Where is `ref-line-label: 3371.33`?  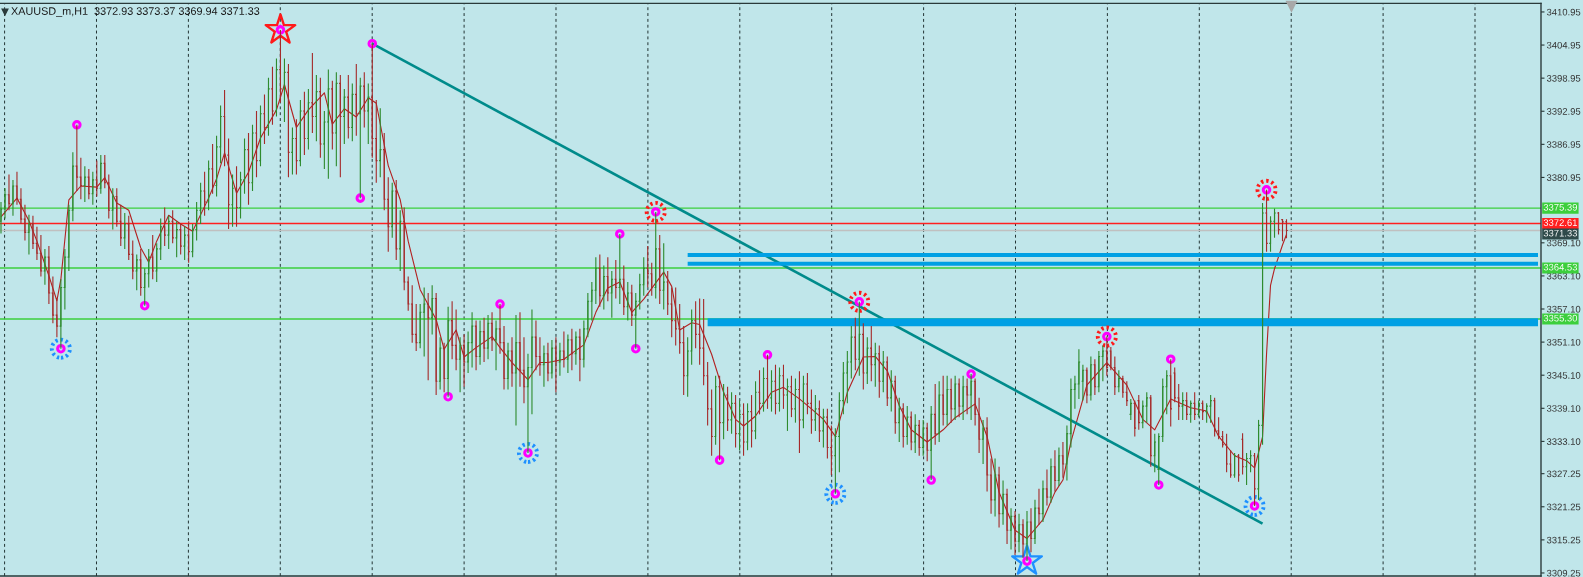 ref-line-label: 3371.33 is located at coordinates (1560, 233).